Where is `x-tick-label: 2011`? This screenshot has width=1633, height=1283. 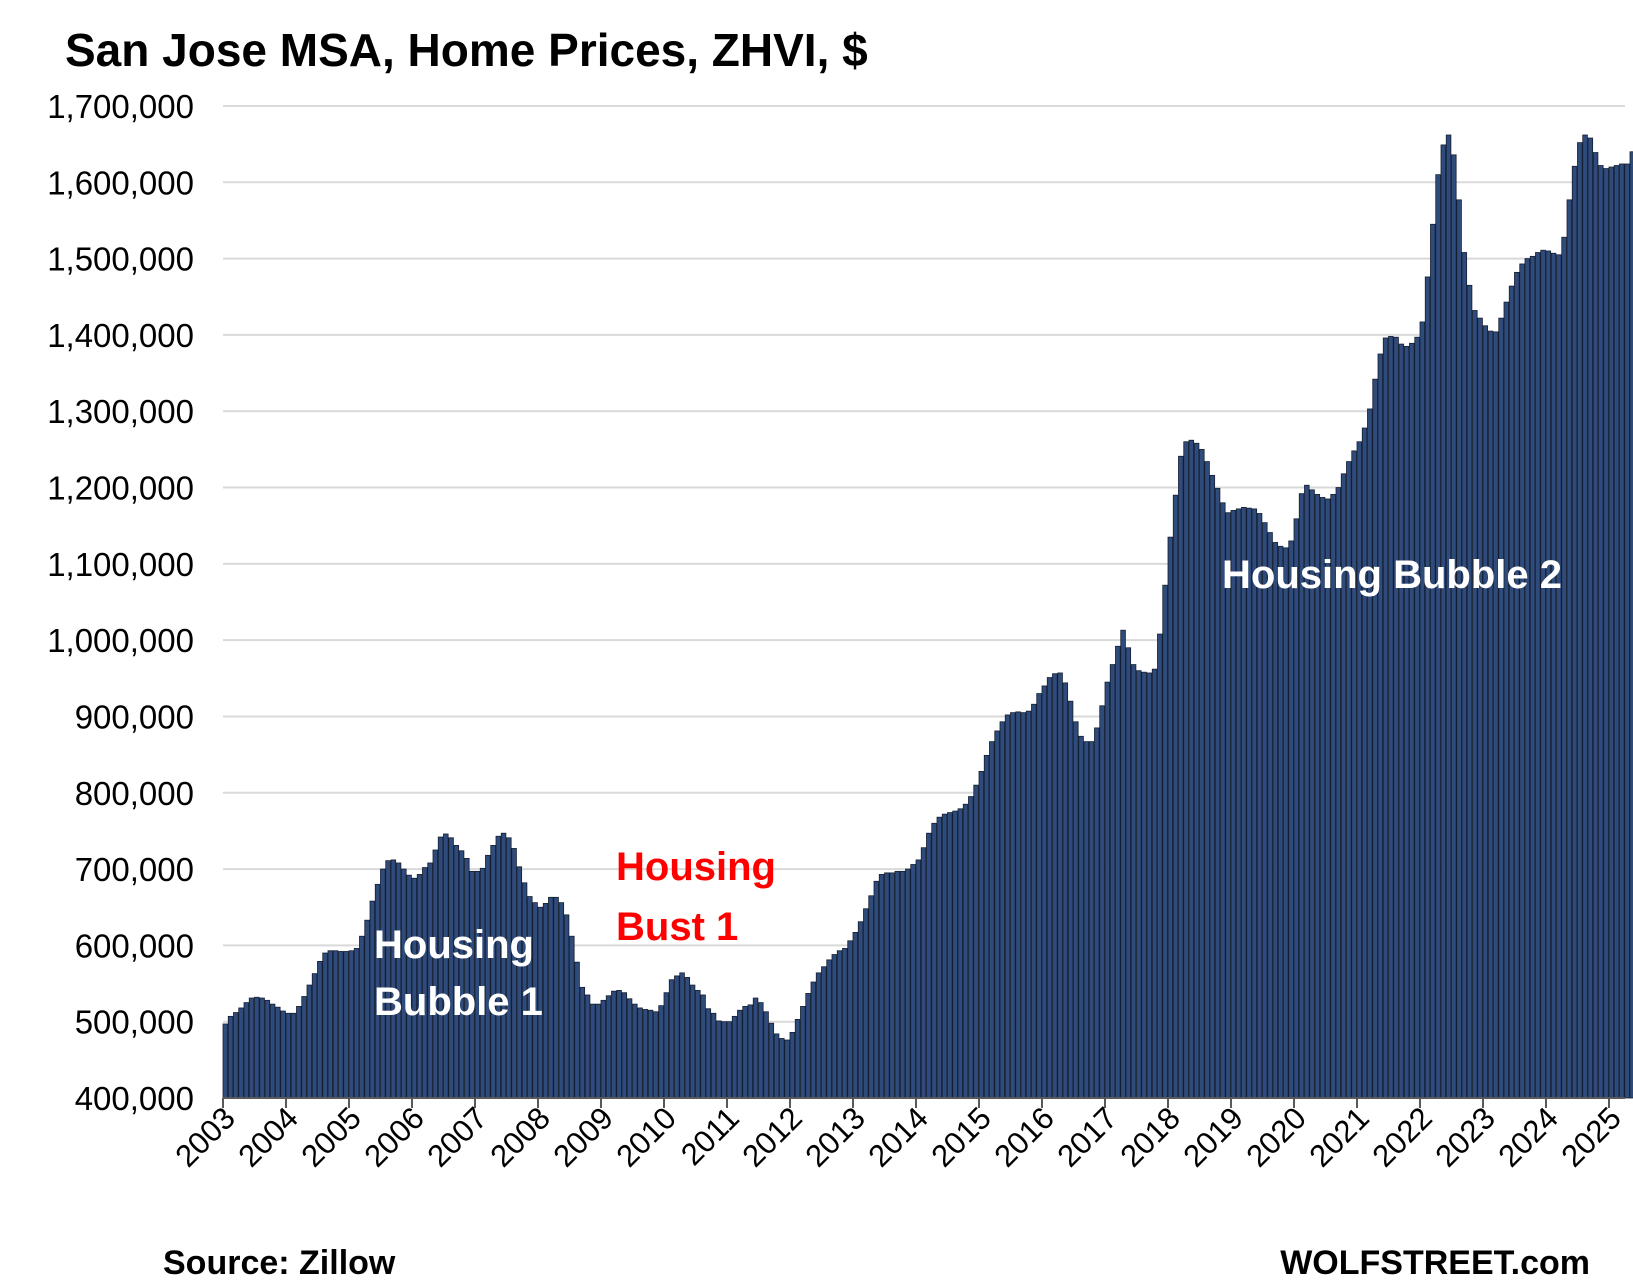 x-tick-label: 2011 is located at coordinates (710, 1136).